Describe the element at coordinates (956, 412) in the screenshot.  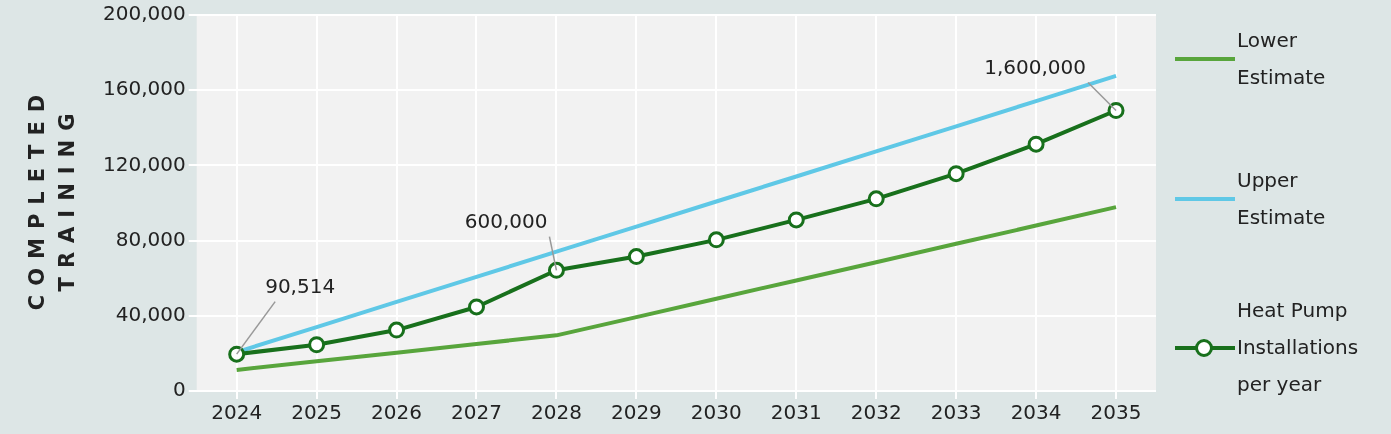
I see `x-tick-label: 2033` at that location.